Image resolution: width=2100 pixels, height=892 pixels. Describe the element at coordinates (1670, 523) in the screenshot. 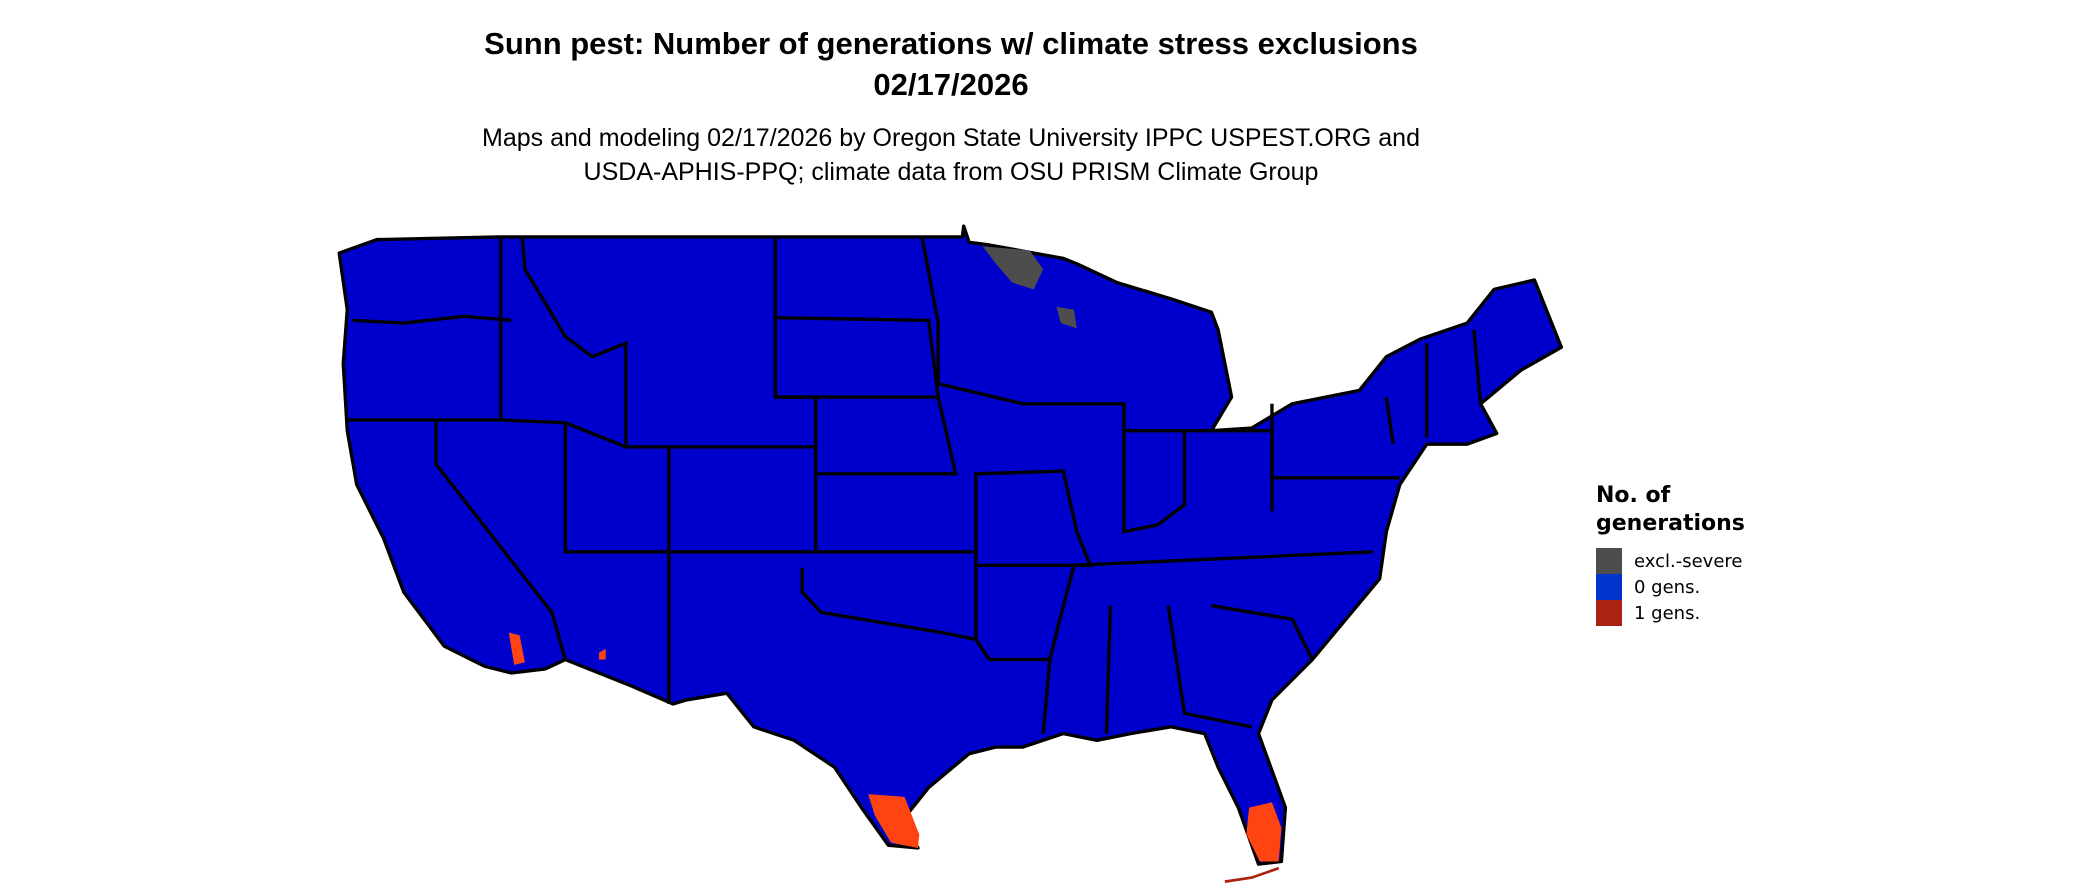

I see `legend-title-line2: generations` at that location.